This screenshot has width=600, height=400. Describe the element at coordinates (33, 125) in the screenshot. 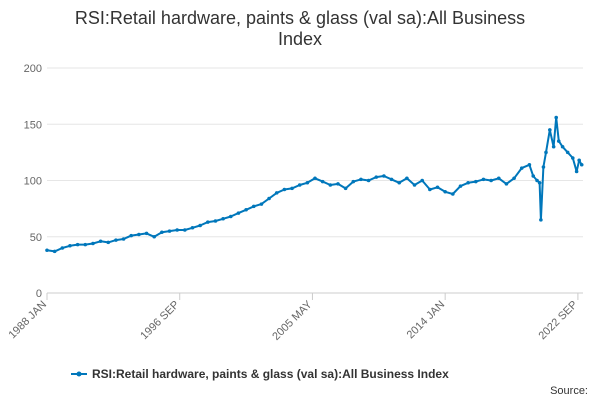

I see `y-tick-label: 150` at that location.